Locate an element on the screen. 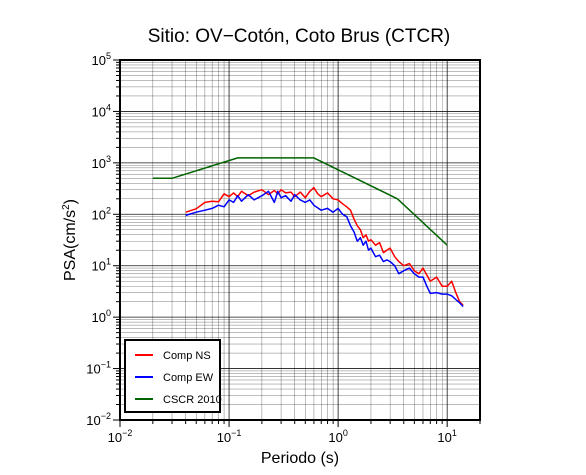 This screenshot has height=475, width=586. x-axis-label: Periodo (s) is located at coordinates (300, 458).